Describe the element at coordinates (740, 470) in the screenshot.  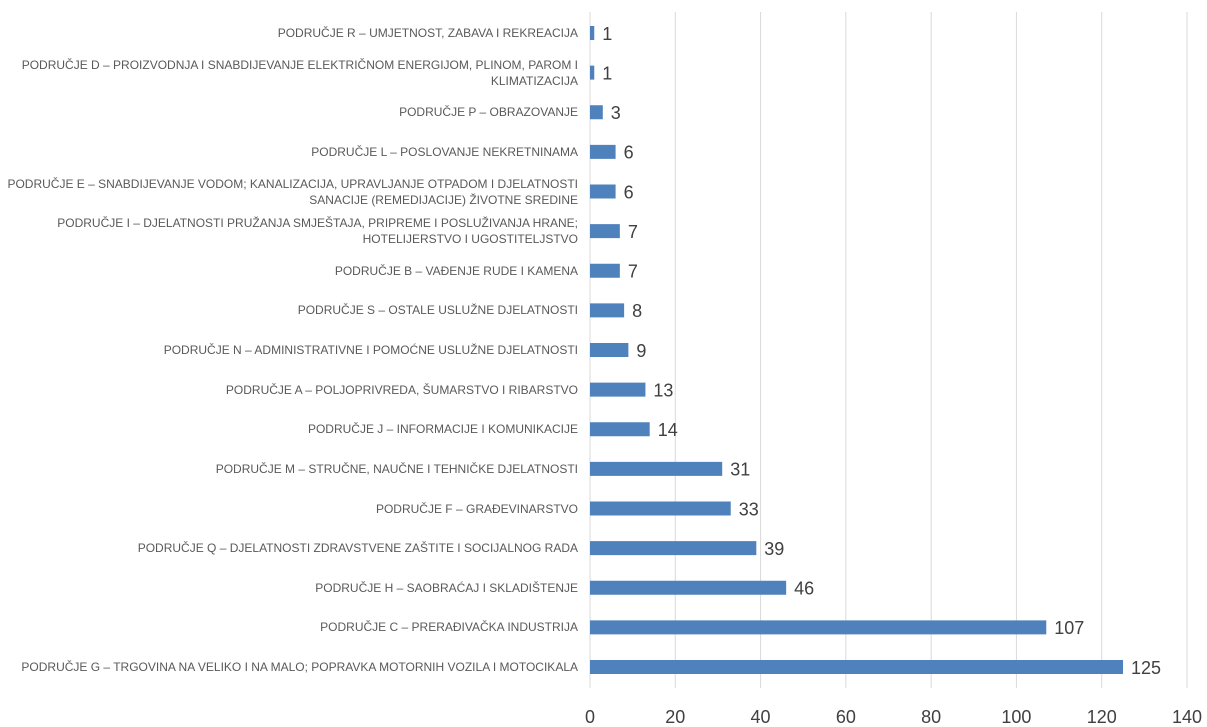
I see `data-label: 31` at that location.